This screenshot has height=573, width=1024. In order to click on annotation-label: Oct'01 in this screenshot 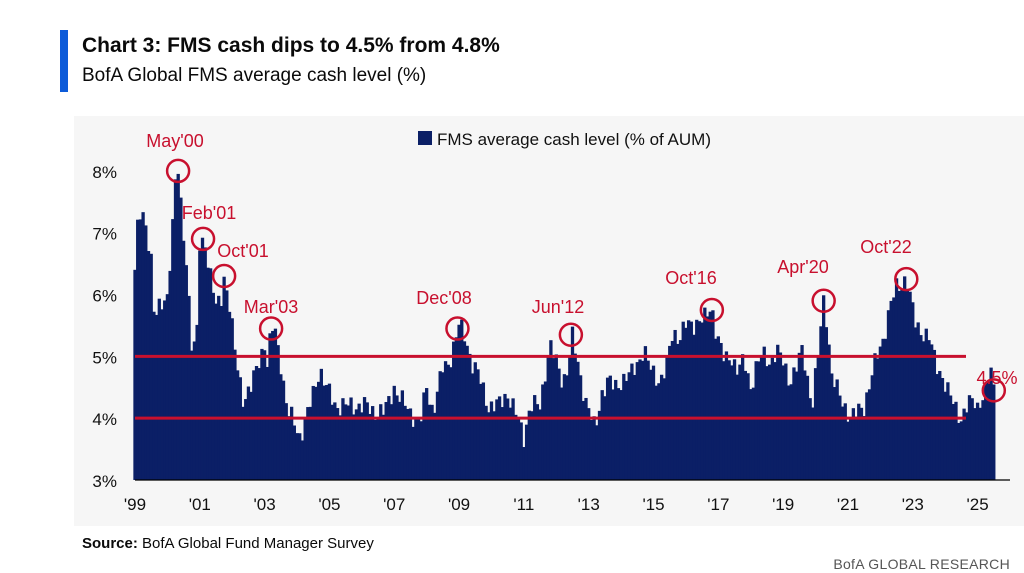, I will do `click(242, 251)`.